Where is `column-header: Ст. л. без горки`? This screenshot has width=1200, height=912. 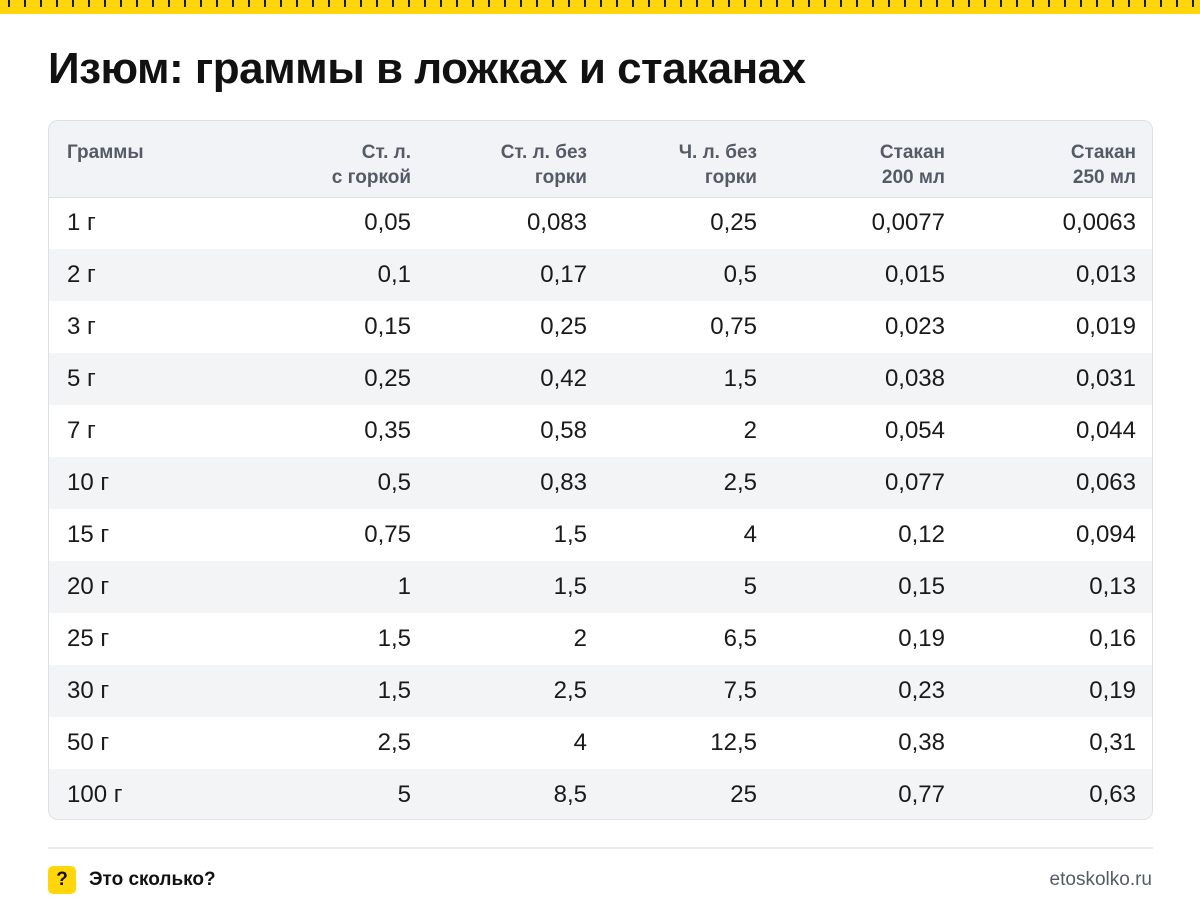
column-header: Ст. л. без горки is located at coordinates (499, 159).